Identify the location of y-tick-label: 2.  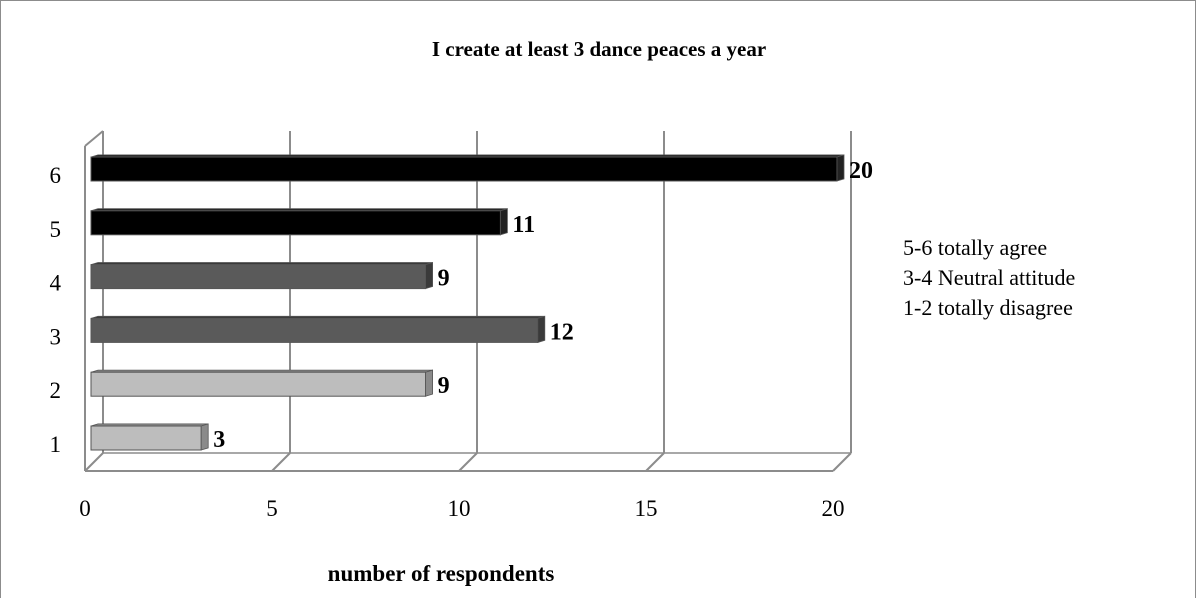
(56, 390).